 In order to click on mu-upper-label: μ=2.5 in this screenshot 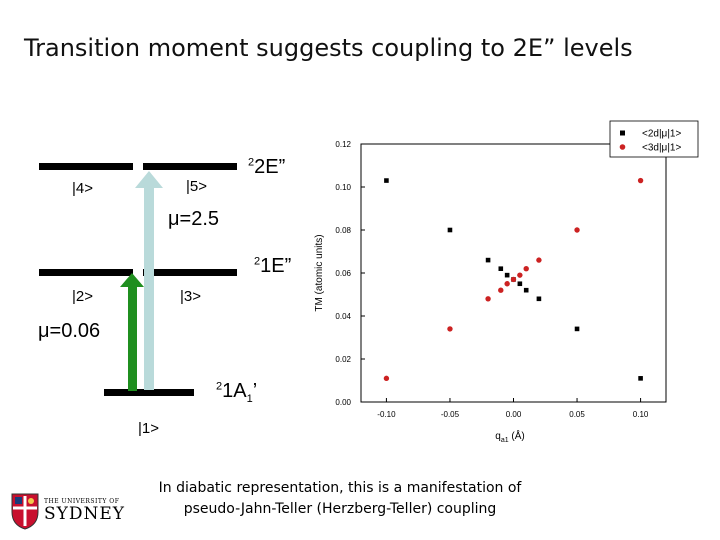, I will do `click(194, 219)`.